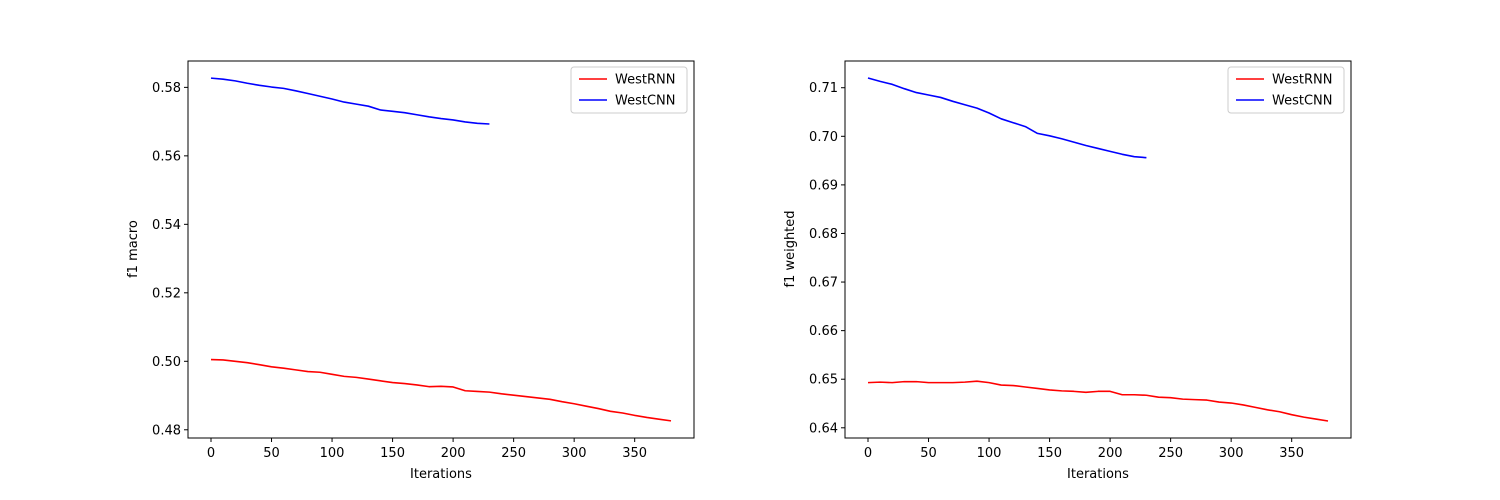 The width and height of the screenshot is (1500, 500). What do you see at coordinates (823, 380) in the screenshot?
I see `y-tick-label: 0.65` at bounding box center [823, 380].